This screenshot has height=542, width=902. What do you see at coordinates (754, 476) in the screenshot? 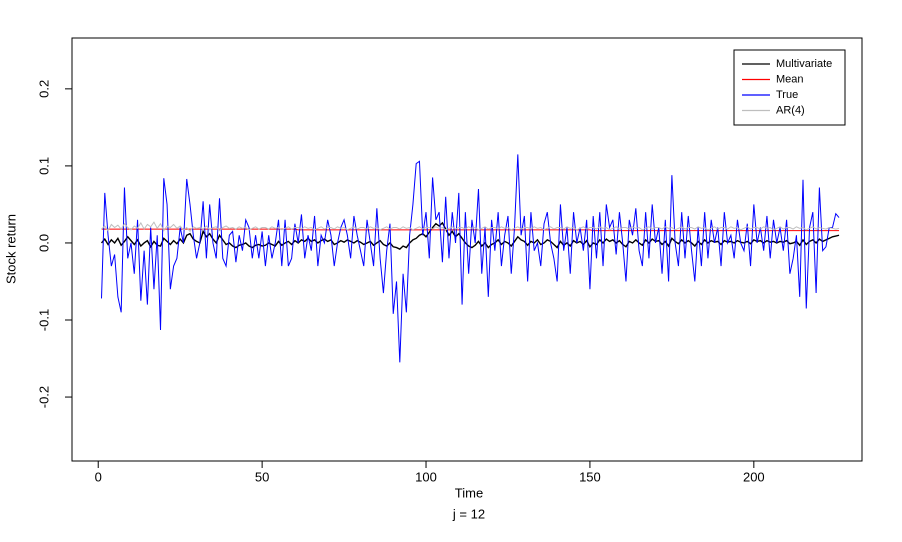
I see `x-tick-label: 200` at bounding box center [754, 476].